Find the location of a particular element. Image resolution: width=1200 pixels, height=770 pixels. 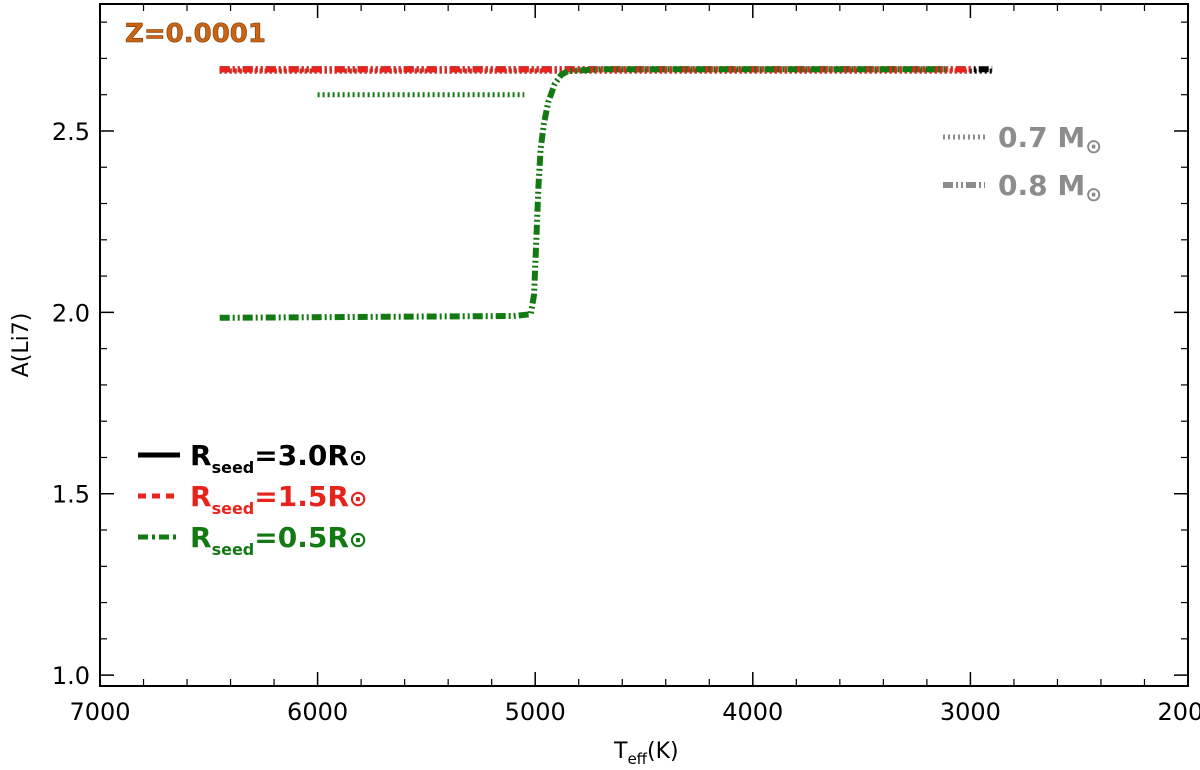

x-tick-label: 7000 is located at coordinates (99, 712).